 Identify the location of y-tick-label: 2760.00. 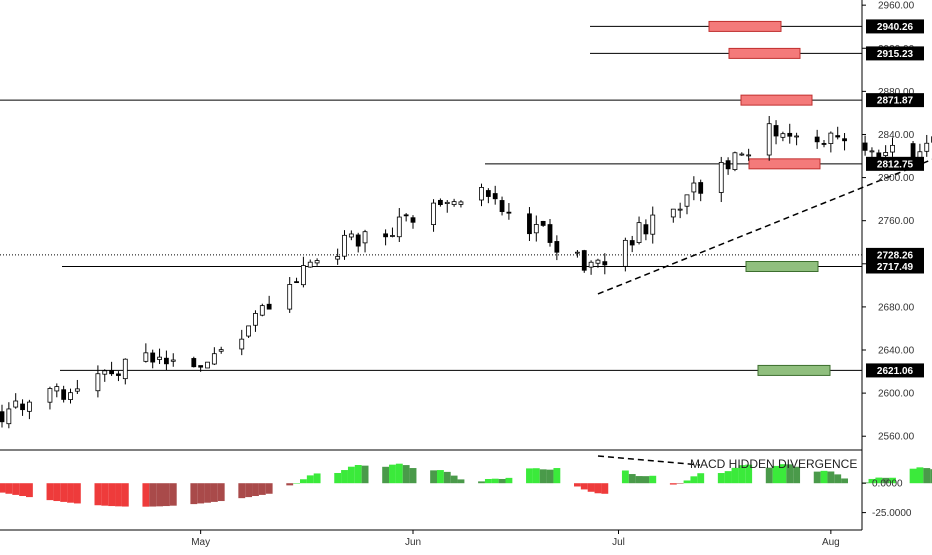
(896, 221).